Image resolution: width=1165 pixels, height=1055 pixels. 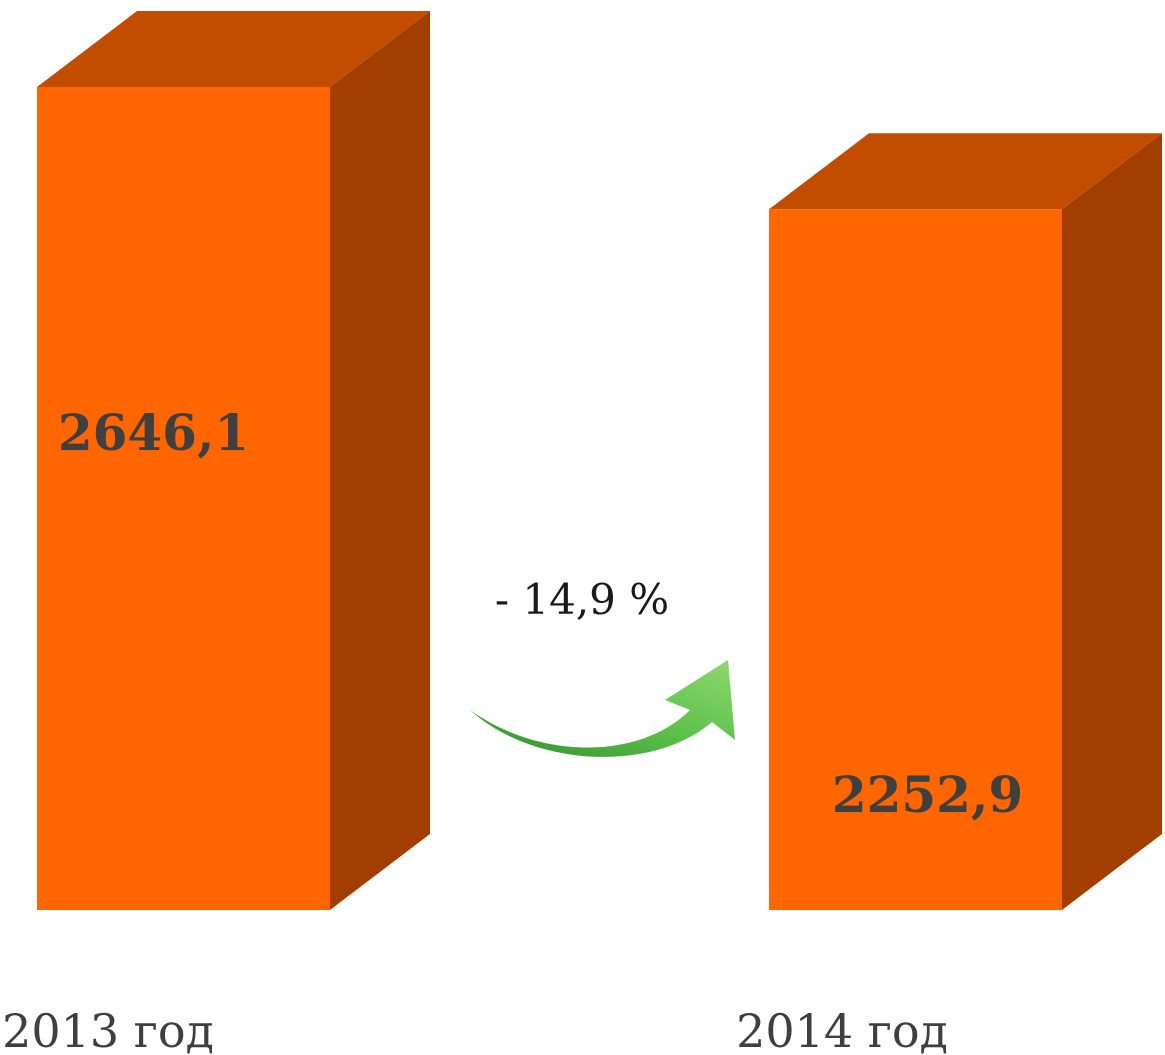 I want to click on change-percent-label: - 14,9 %, so click(x=582, y=599).